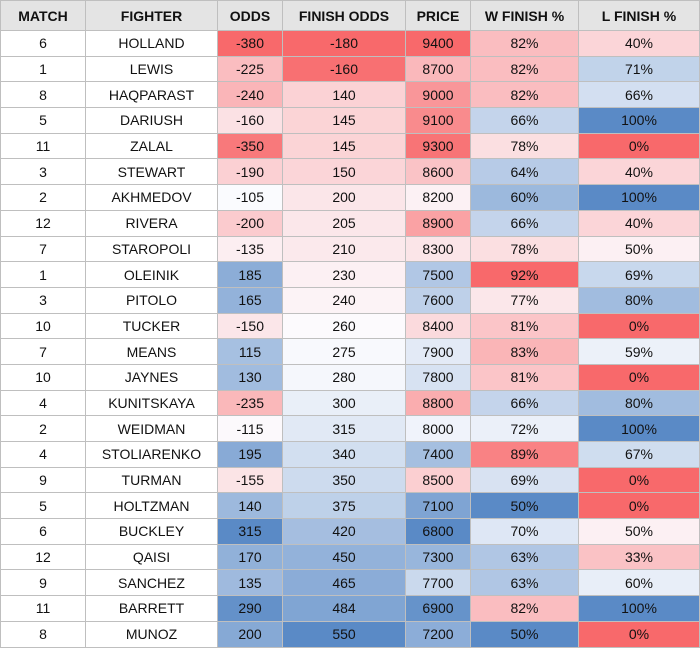 Image resolution: width=700 pixels, height=649 pixels. Describe the element at coordinates (350, 531) in the screenshot. I see `table-row: 6 BUCKLEY 315 420 6800 70% 50%` at that location.